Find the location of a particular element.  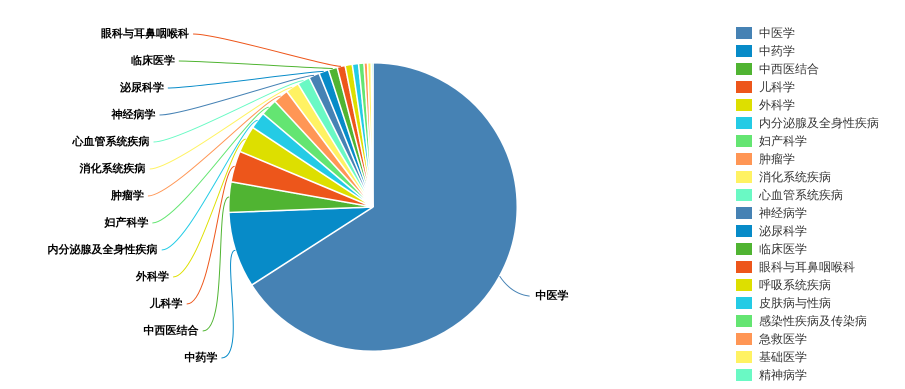

legend-label: 泌尿科学 is located at coordinates (783, 231).